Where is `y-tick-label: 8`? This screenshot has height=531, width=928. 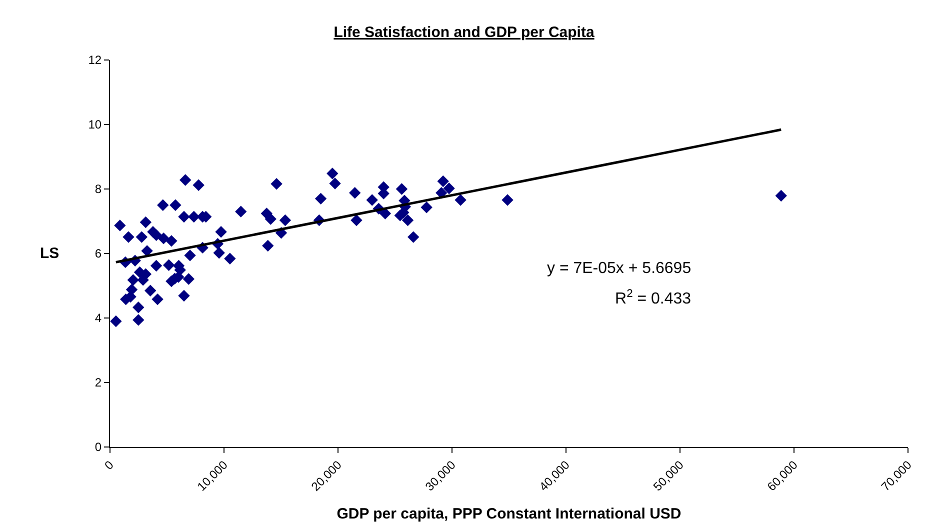 y-tick-label: 8 is located at coordinates (98, 189).